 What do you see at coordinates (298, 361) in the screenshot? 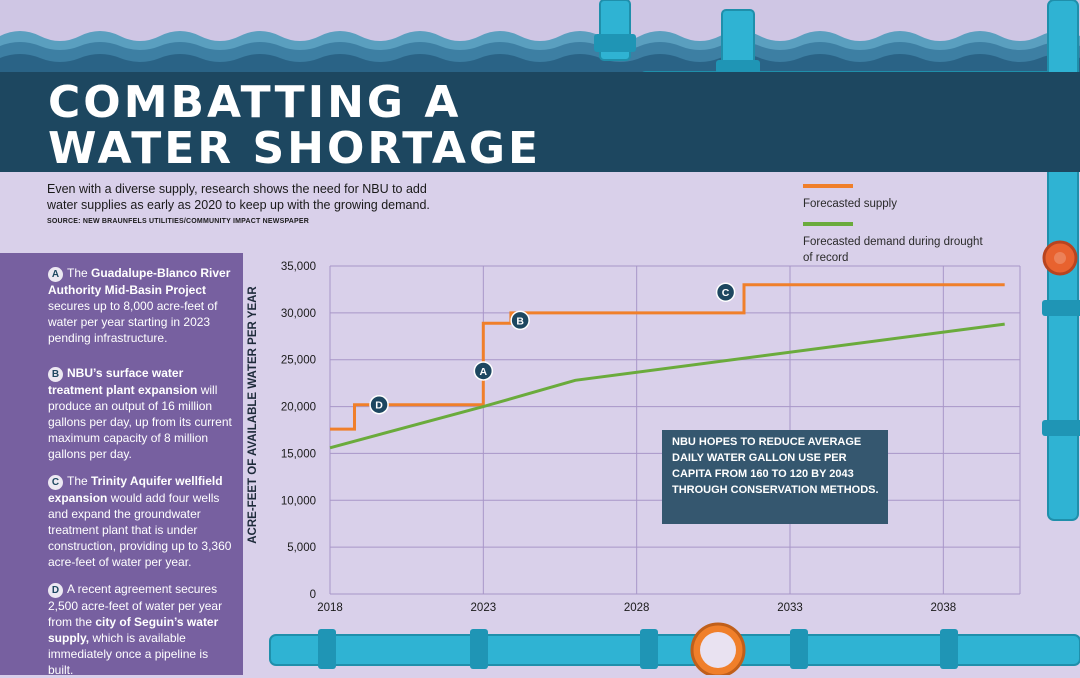
I see `y-tick-label: 25,000` at bounding box center [298, 361].